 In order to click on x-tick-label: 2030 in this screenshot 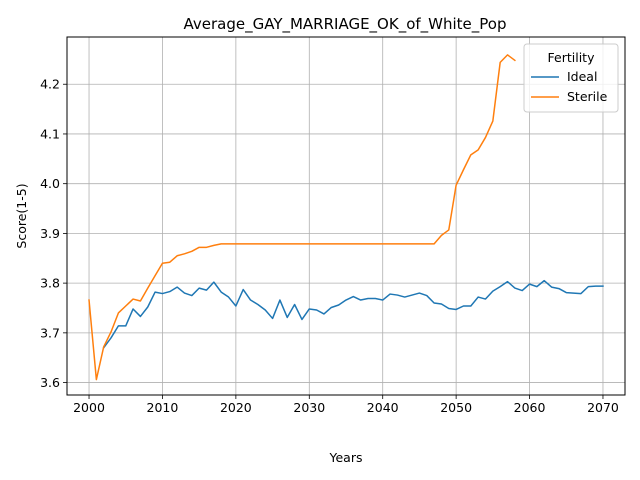, I will do `click(309, 407)`.